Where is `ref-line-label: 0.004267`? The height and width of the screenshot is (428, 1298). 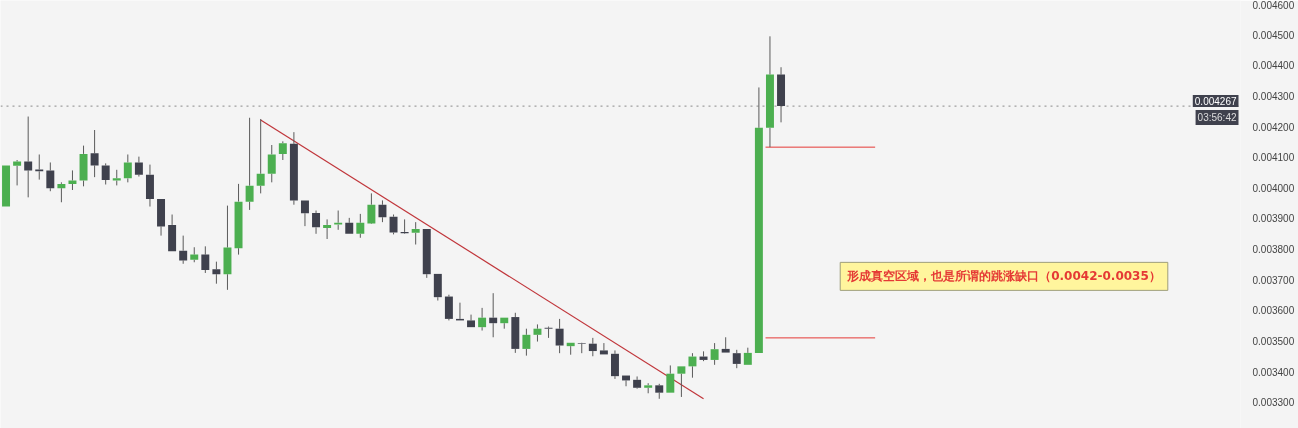 ref-line-label: 0.004267 is located at coordinates (1215, 102).